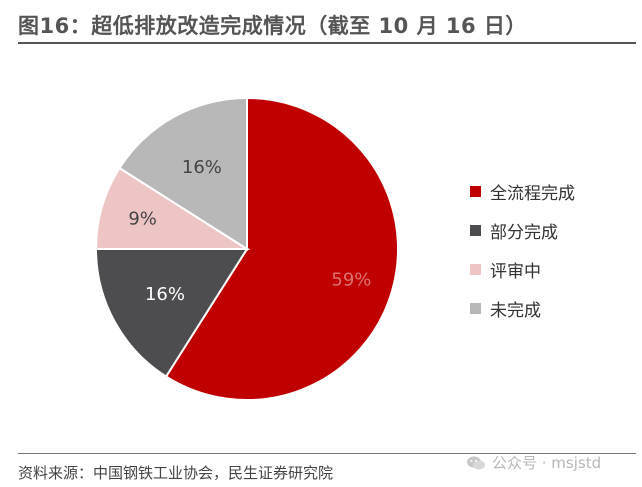 The height and width of the screenshot is (487, 642). I want to click on legend-item-review: 评审中, so click(522, 269).